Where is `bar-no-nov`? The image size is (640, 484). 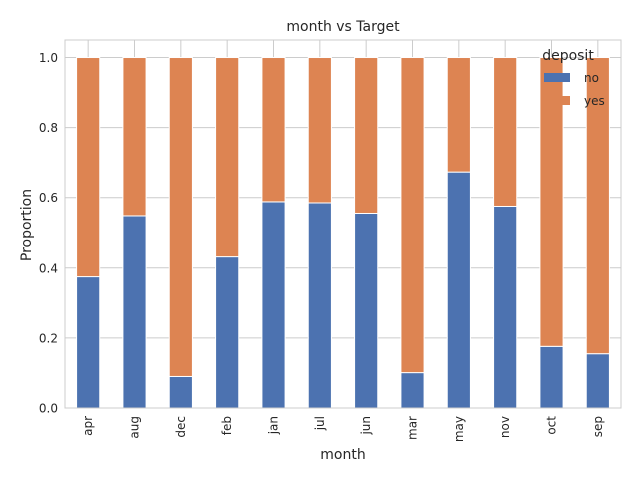 bar-no-nov is located at coordinates (505, 307).